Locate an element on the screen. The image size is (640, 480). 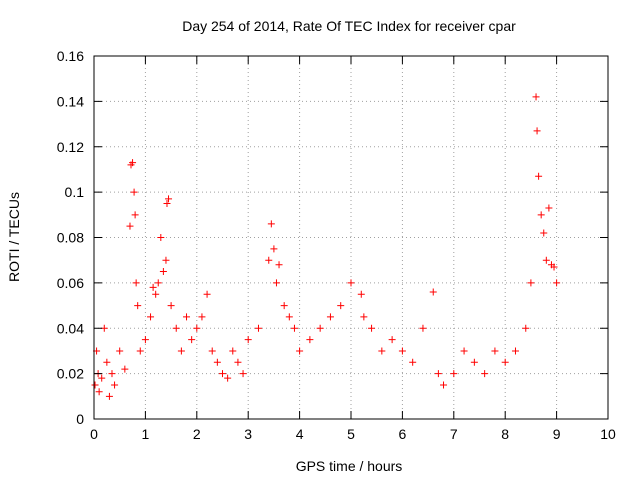
x-tick-label: 7 is located at coordinates (454, 434).